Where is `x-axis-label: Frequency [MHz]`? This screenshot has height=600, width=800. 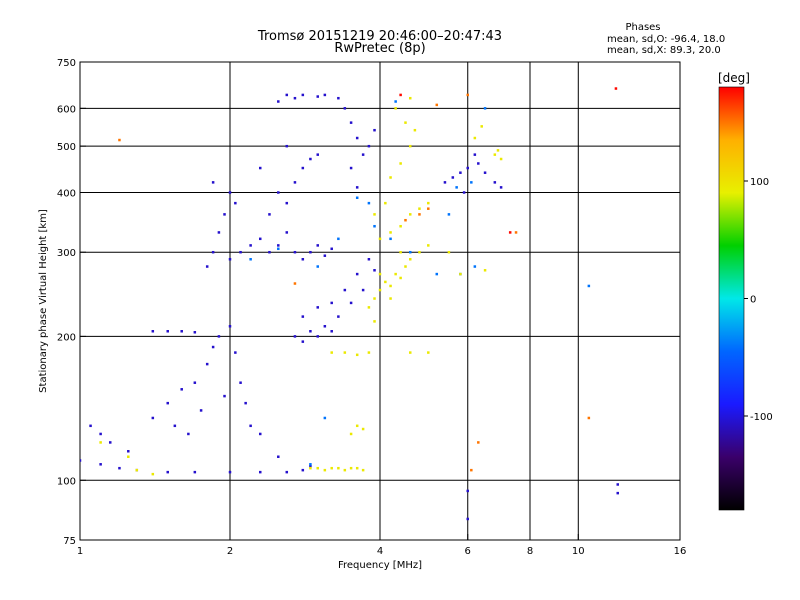 x-axis-label: Frequency [MHz] is located at coordinates (380, 565).